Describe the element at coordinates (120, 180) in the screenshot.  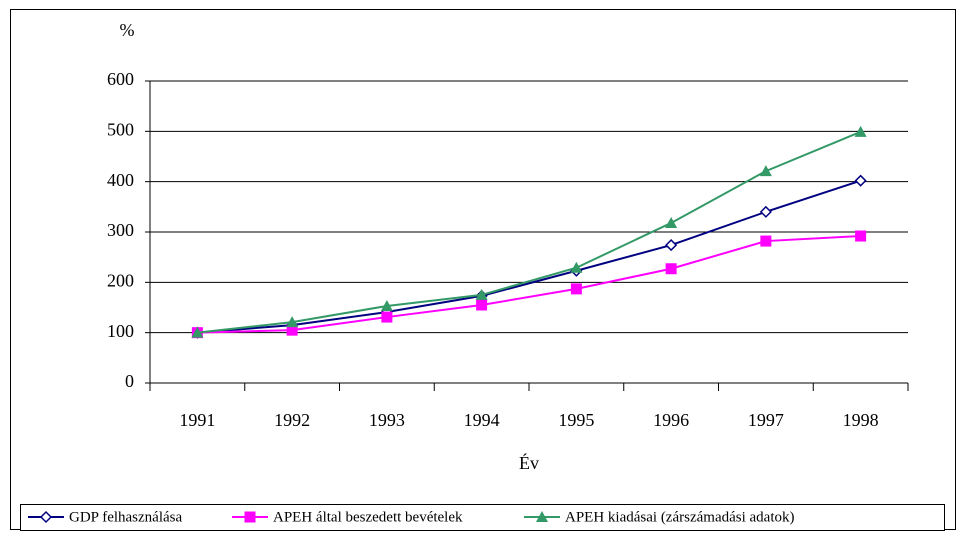
I see `y-tick-label: 400` at that location.